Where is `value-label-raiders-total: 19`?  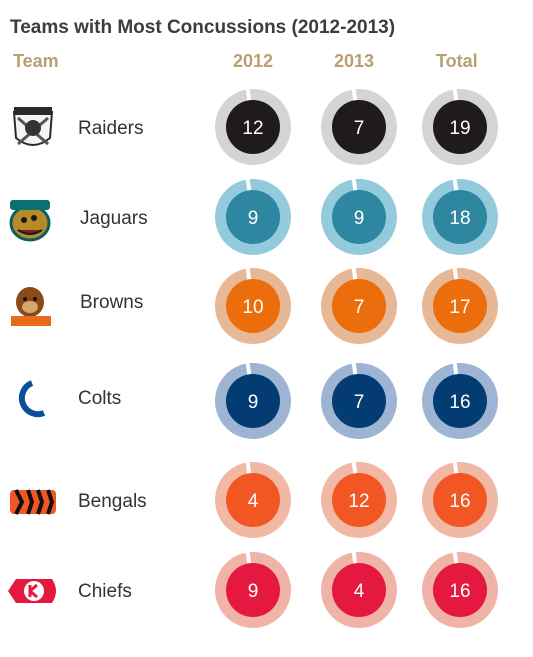
value-label-raiders-total: 19 is located at coordinates (459, 128).